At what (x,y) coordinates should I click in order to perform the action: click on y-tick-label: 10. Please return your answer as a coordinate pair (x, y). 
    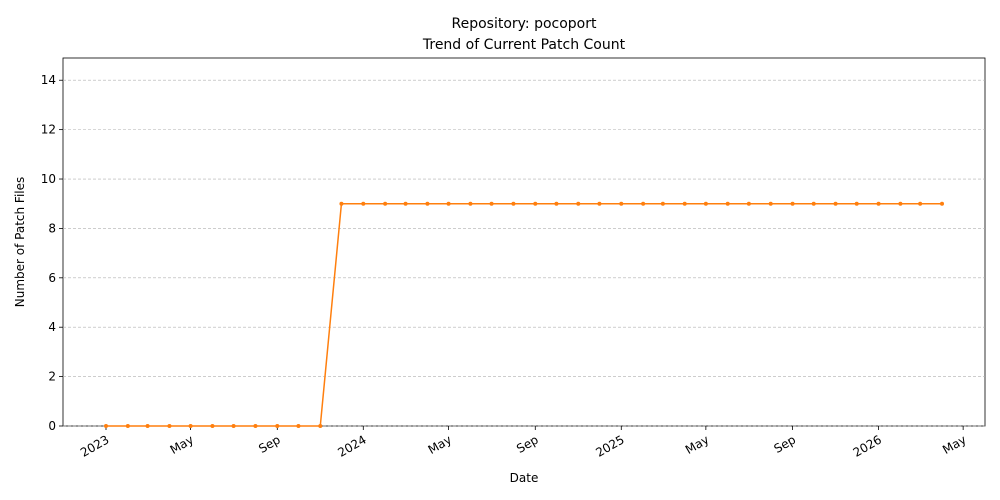
    Looking at the image, I should click on (48, 179).